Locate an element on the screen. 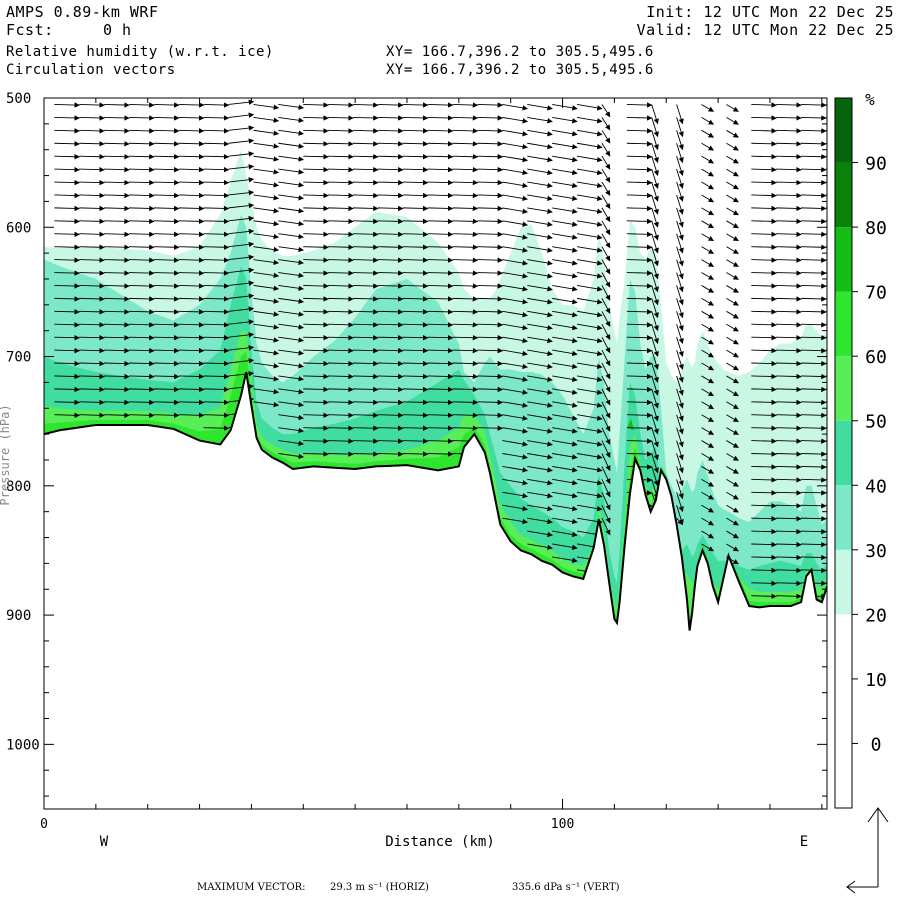 The image size is (900, 900). x-tick-label: 0 is located at coordinates (44, 824).